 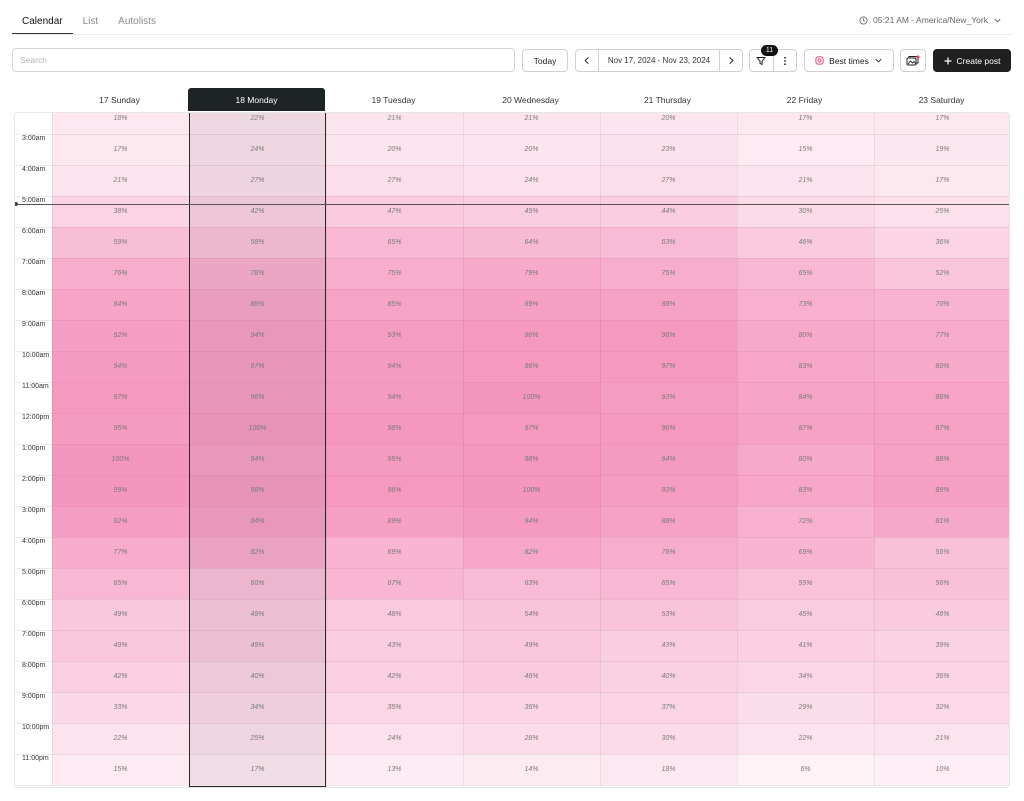 What do you see at coordinates (137, 21) in the screenshot?
I see `tab-autolists: Autolists` at bounding box center [137, 21].